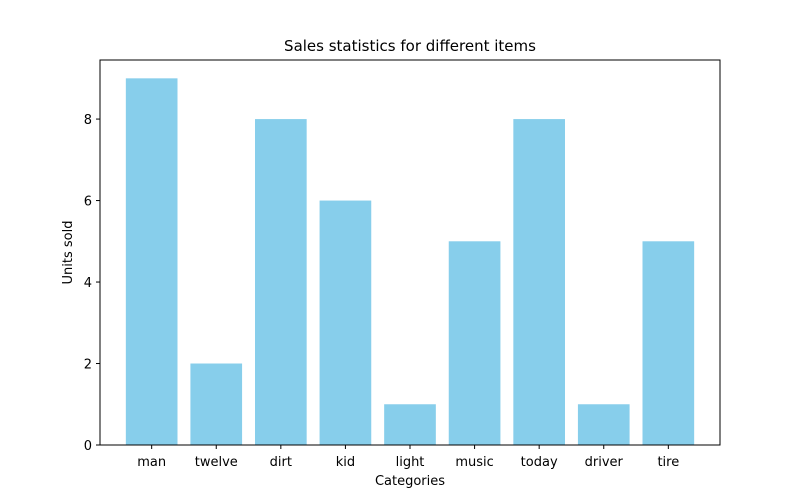 The width and height of the screenshot is (800, 500). Describe the element at coordinates (281, 462) in the screenshot. I see `x-tick-label: dirt` at that location.